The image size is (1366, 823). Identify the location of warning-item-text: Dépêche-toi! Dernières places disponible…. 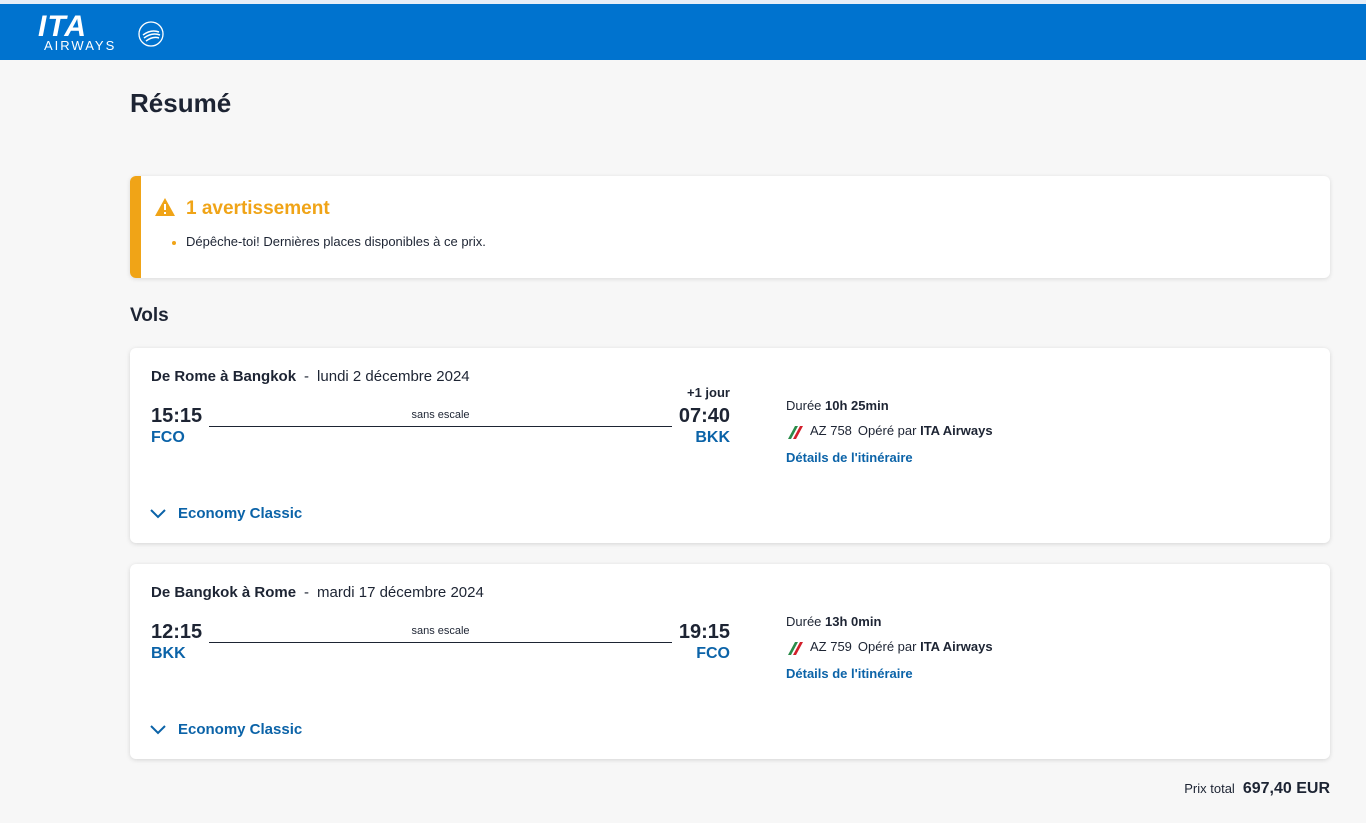
(336, 241).